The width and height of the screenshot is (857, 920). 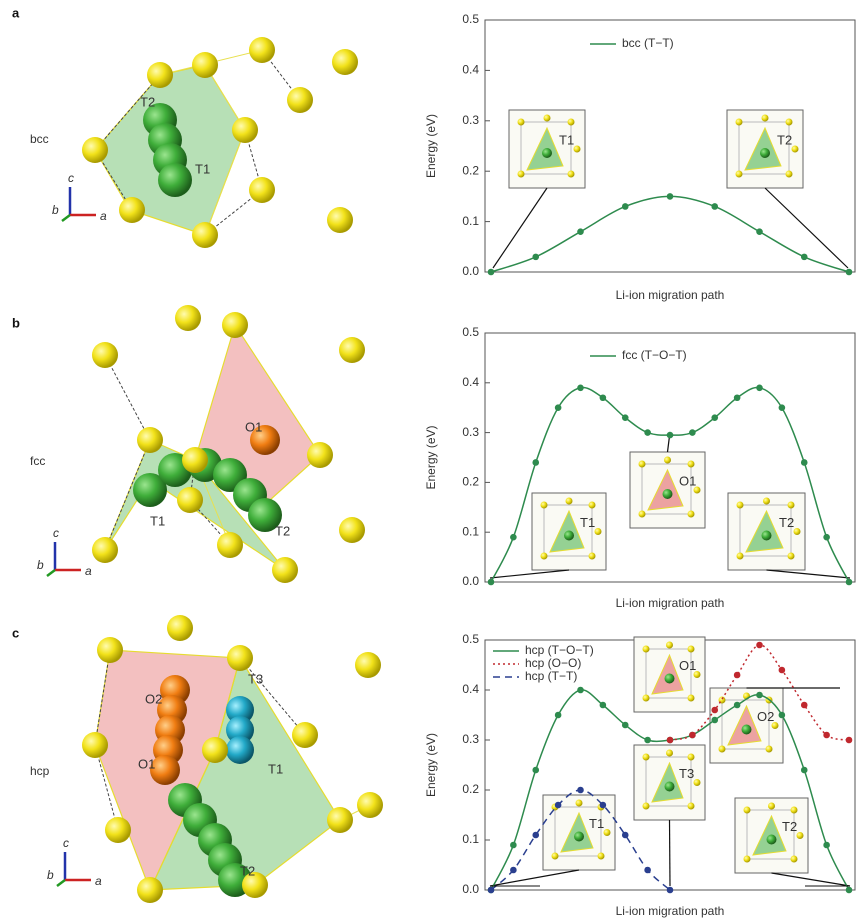 What do you see at coordinates (559, 650) in the screenshot?
I see `legend-label: hcp (T−O−T)` at bounding box center [559, 650].